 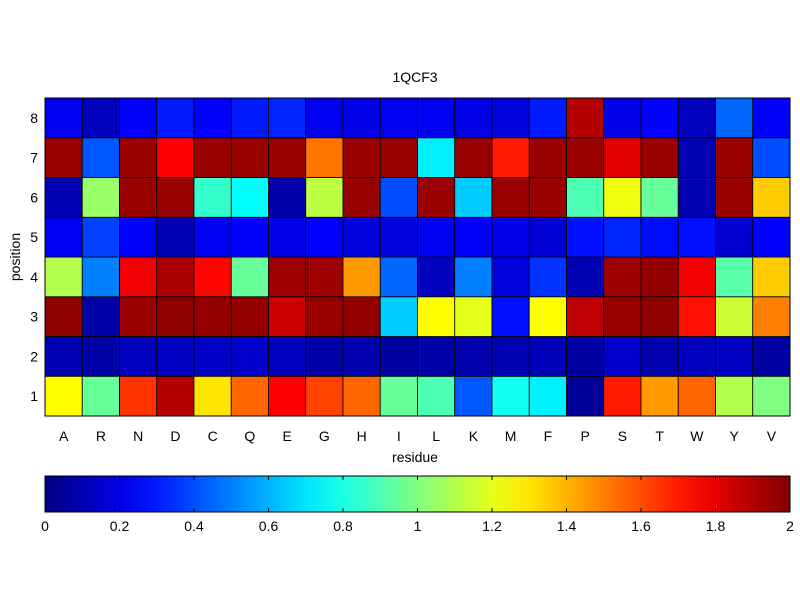 I want to click on heatmap-cell-3-A, so click(x=63, y=316).